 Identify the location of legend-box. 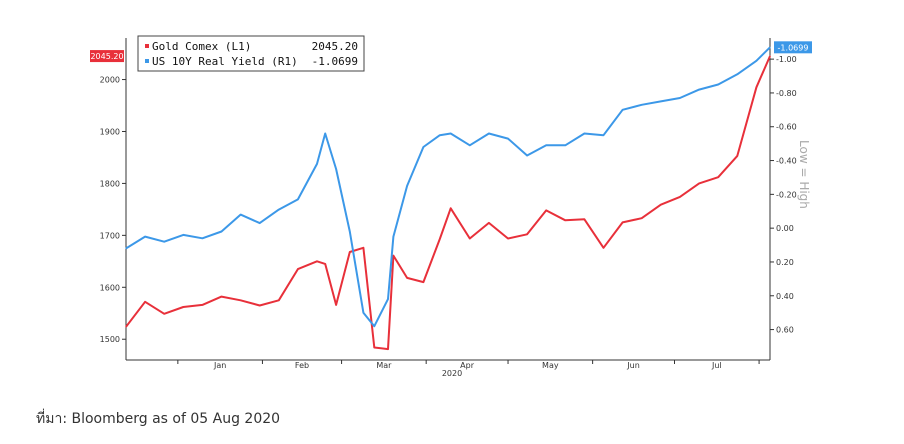
(251, 53).